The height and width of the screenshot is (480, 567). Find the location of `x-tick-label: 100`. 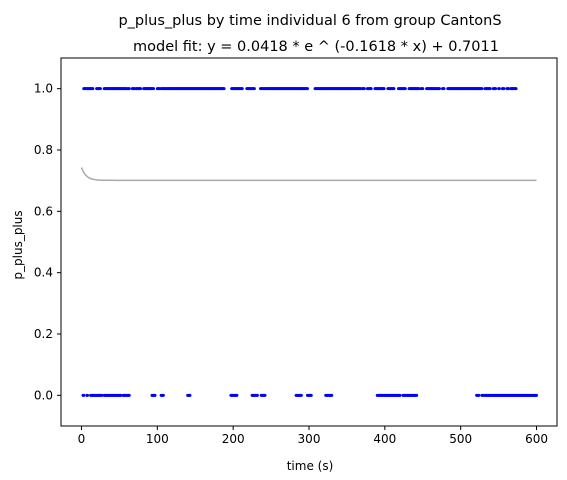

x-tick-label: 100 is located at coordinates (157, 439).